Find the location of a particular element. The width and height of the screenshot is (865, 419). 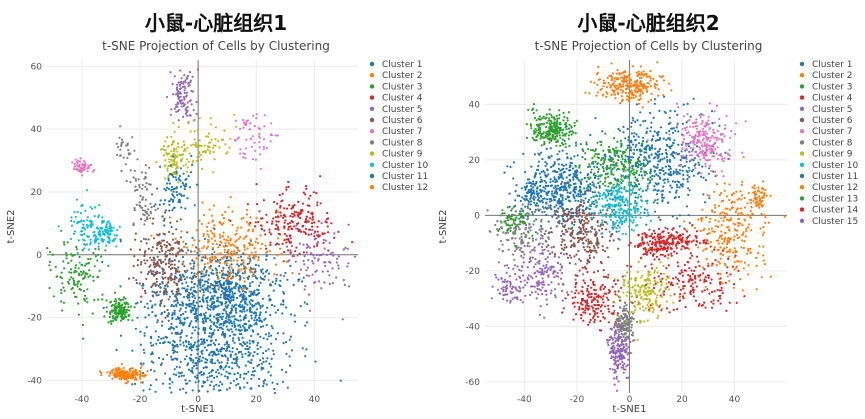

legend-item: Cluster 5 is located at coordinates (396, 110).